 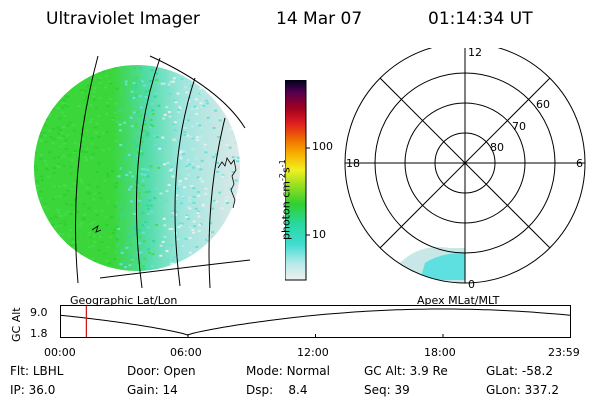 What do you see at coordinates (440, 352) in the screenshot?
I see `orbit-xtick-1800: 18:00` at bounding box center [440, 352].